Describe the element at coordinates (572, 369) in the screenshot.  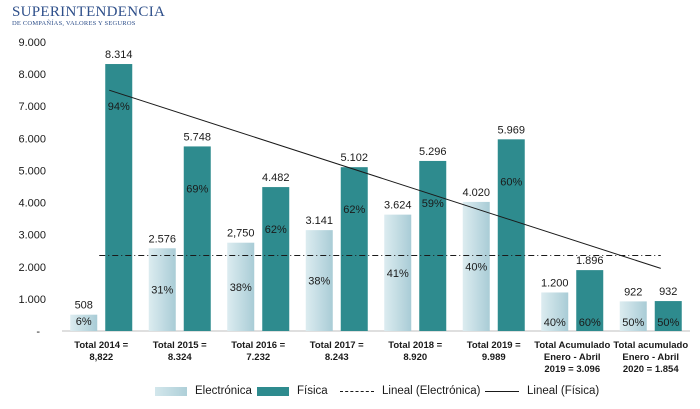
I see `x-category-label: 2019 = 3.096` at that location.